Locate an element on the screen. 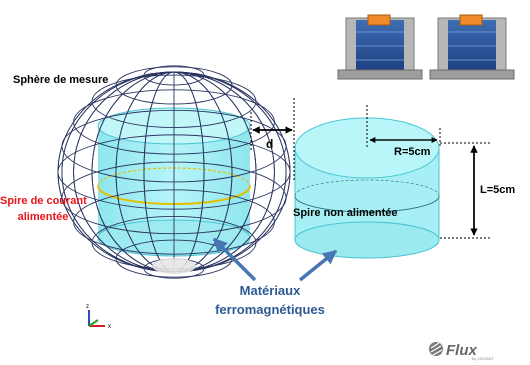 This screenshot has height=365, width=530. distance-dimension is located at coordinates (272, 139).